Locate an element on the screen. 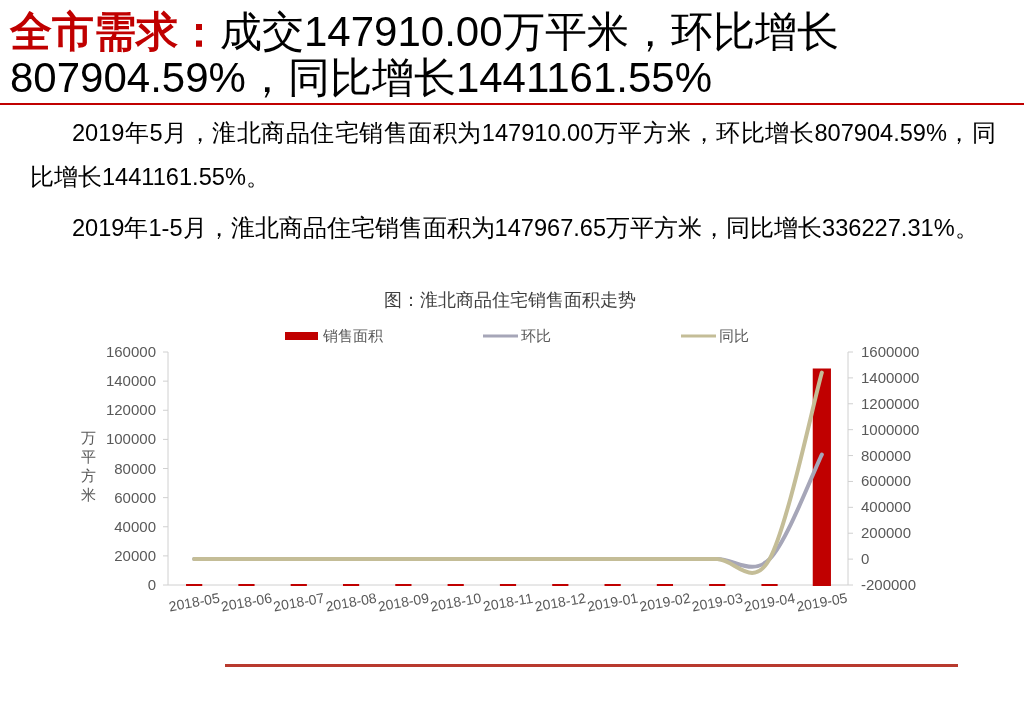 The image size is (1024, 709). chart-title: 全市需求：成交147910.00万平米，环比增长807904.59%，同比增长1441161.55% is located at coordinates (425, 54).